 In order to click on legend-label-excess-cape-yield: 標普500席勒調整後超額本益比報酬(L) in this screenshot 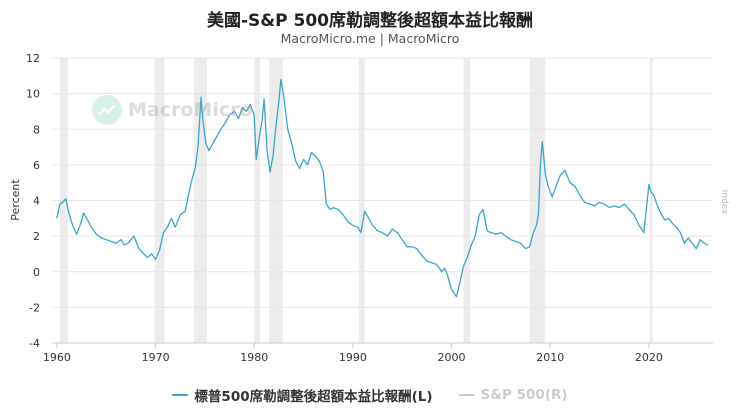, I will do `click(313, 397)`.